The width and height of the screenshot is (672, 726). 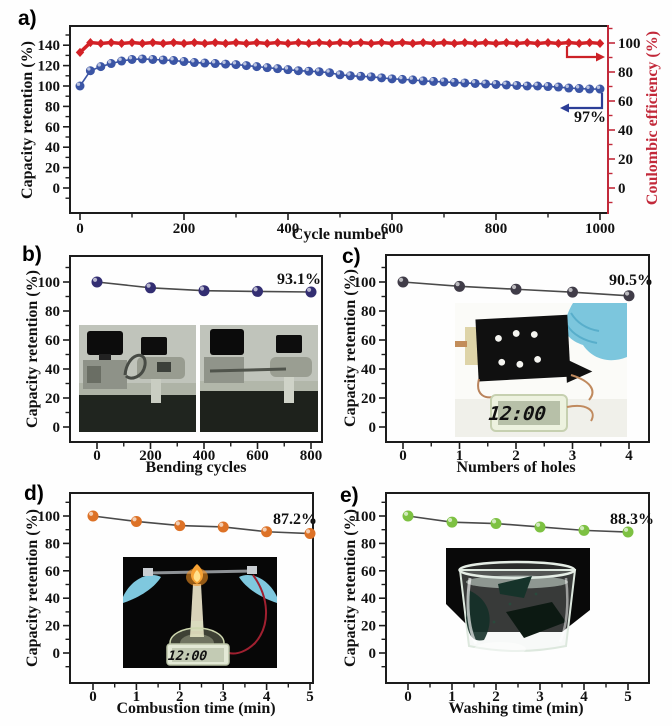 I want to click on x-axis-label-d: Combustion time (min), so click(x=196, y=708).